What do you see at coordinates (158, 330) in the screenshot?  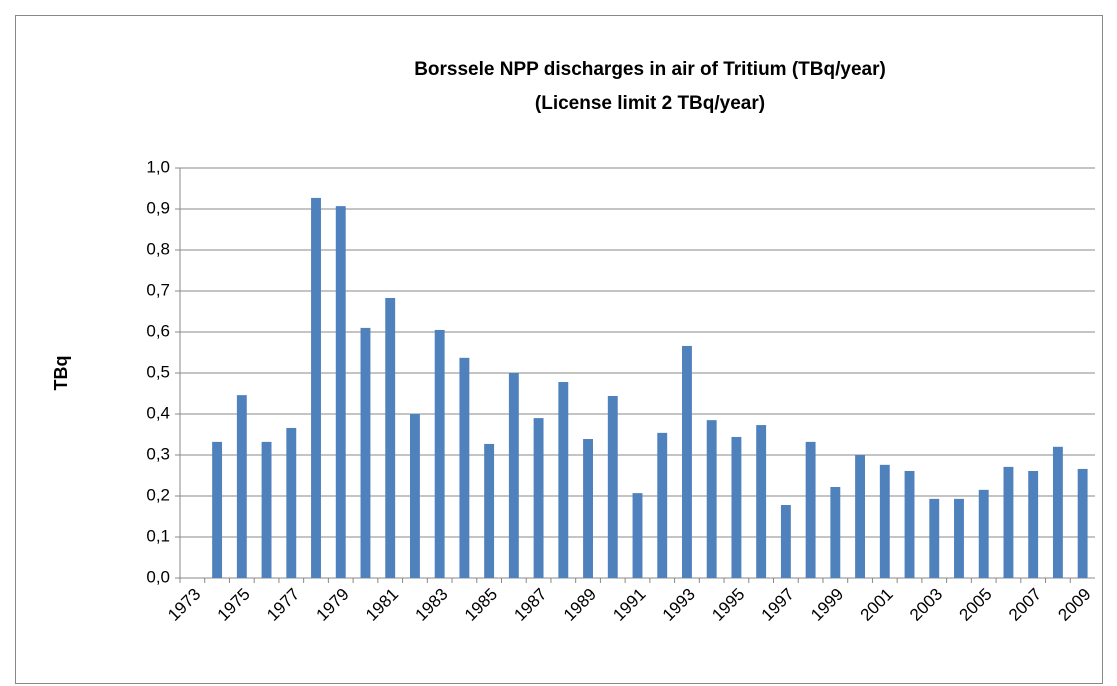 I see `y-tick-label: 0,6` at bounding box center [158, 330].